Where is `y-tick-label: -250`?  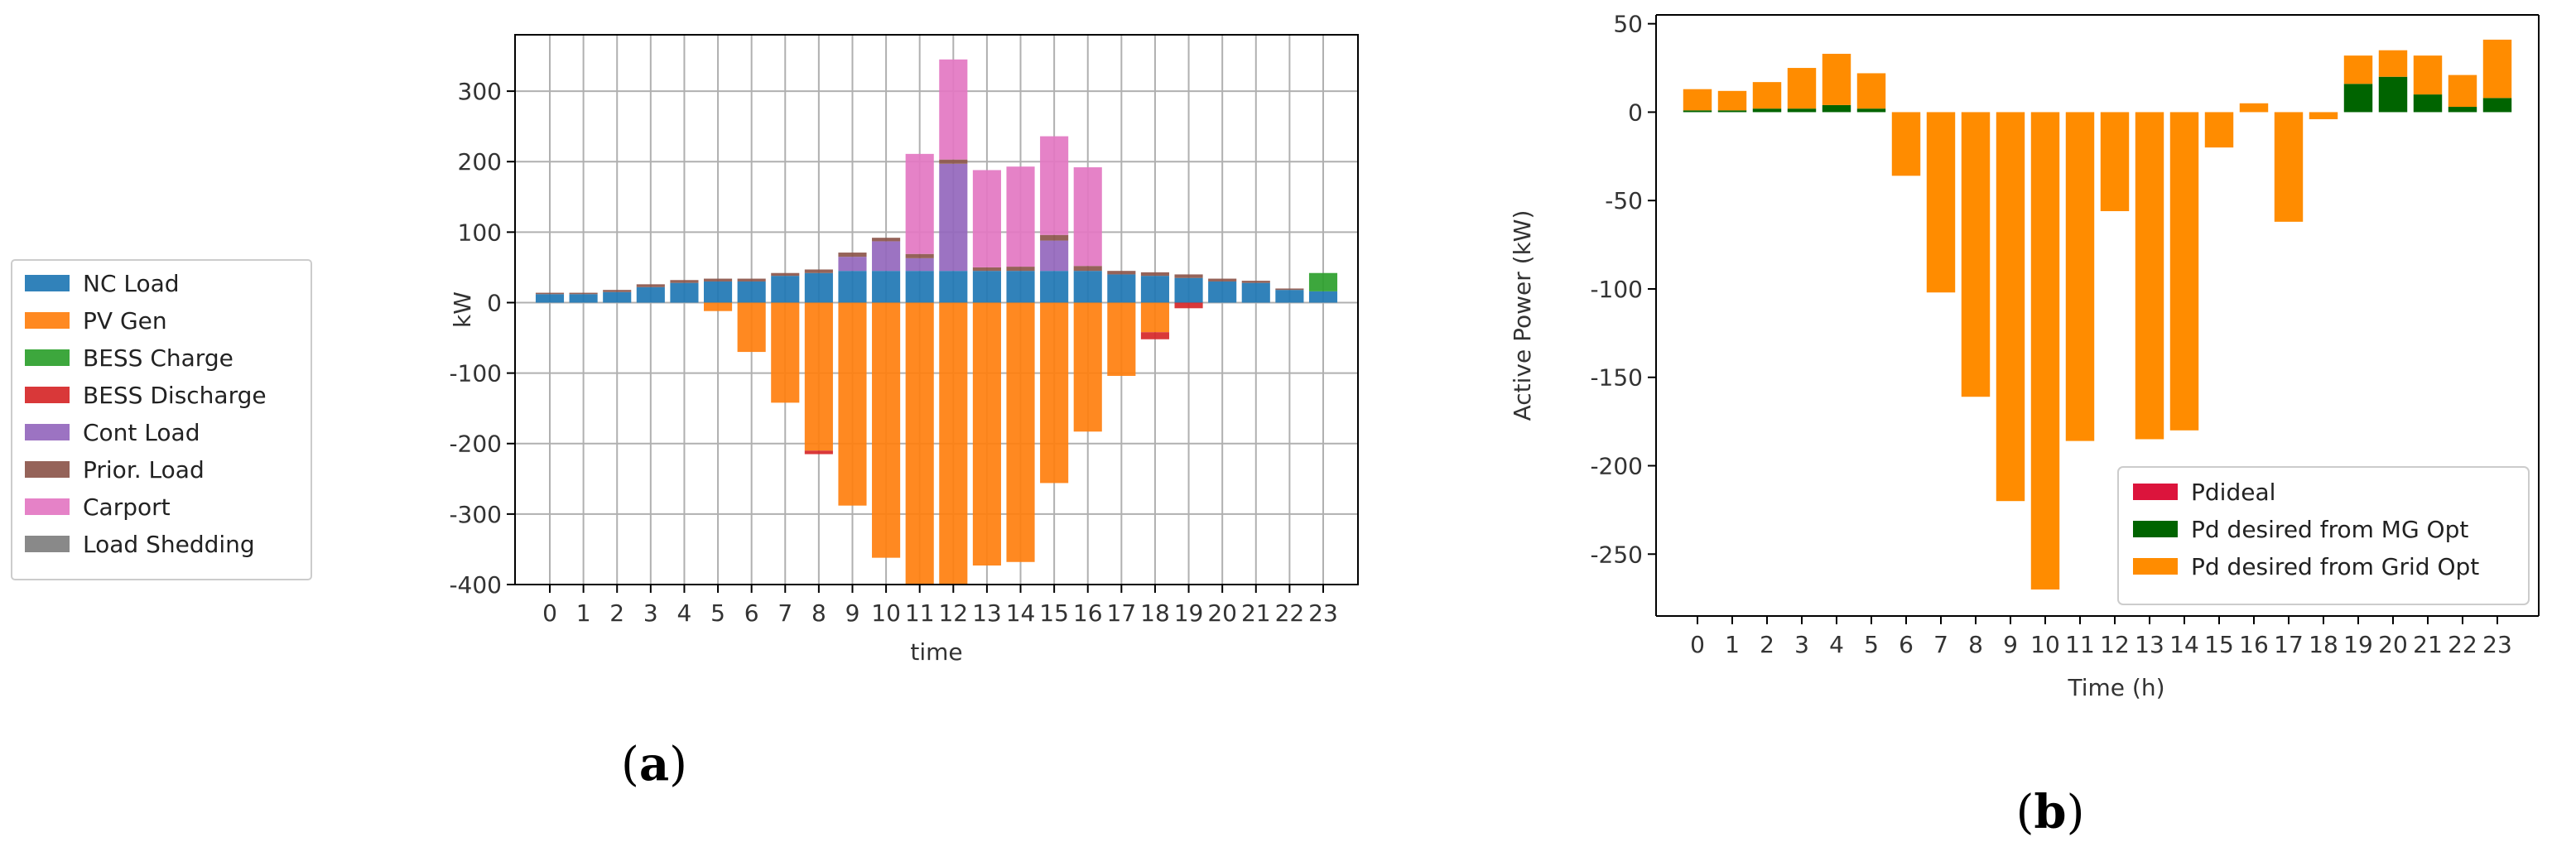
y-tick-label: -250 is located at coordinates (1616, 555).